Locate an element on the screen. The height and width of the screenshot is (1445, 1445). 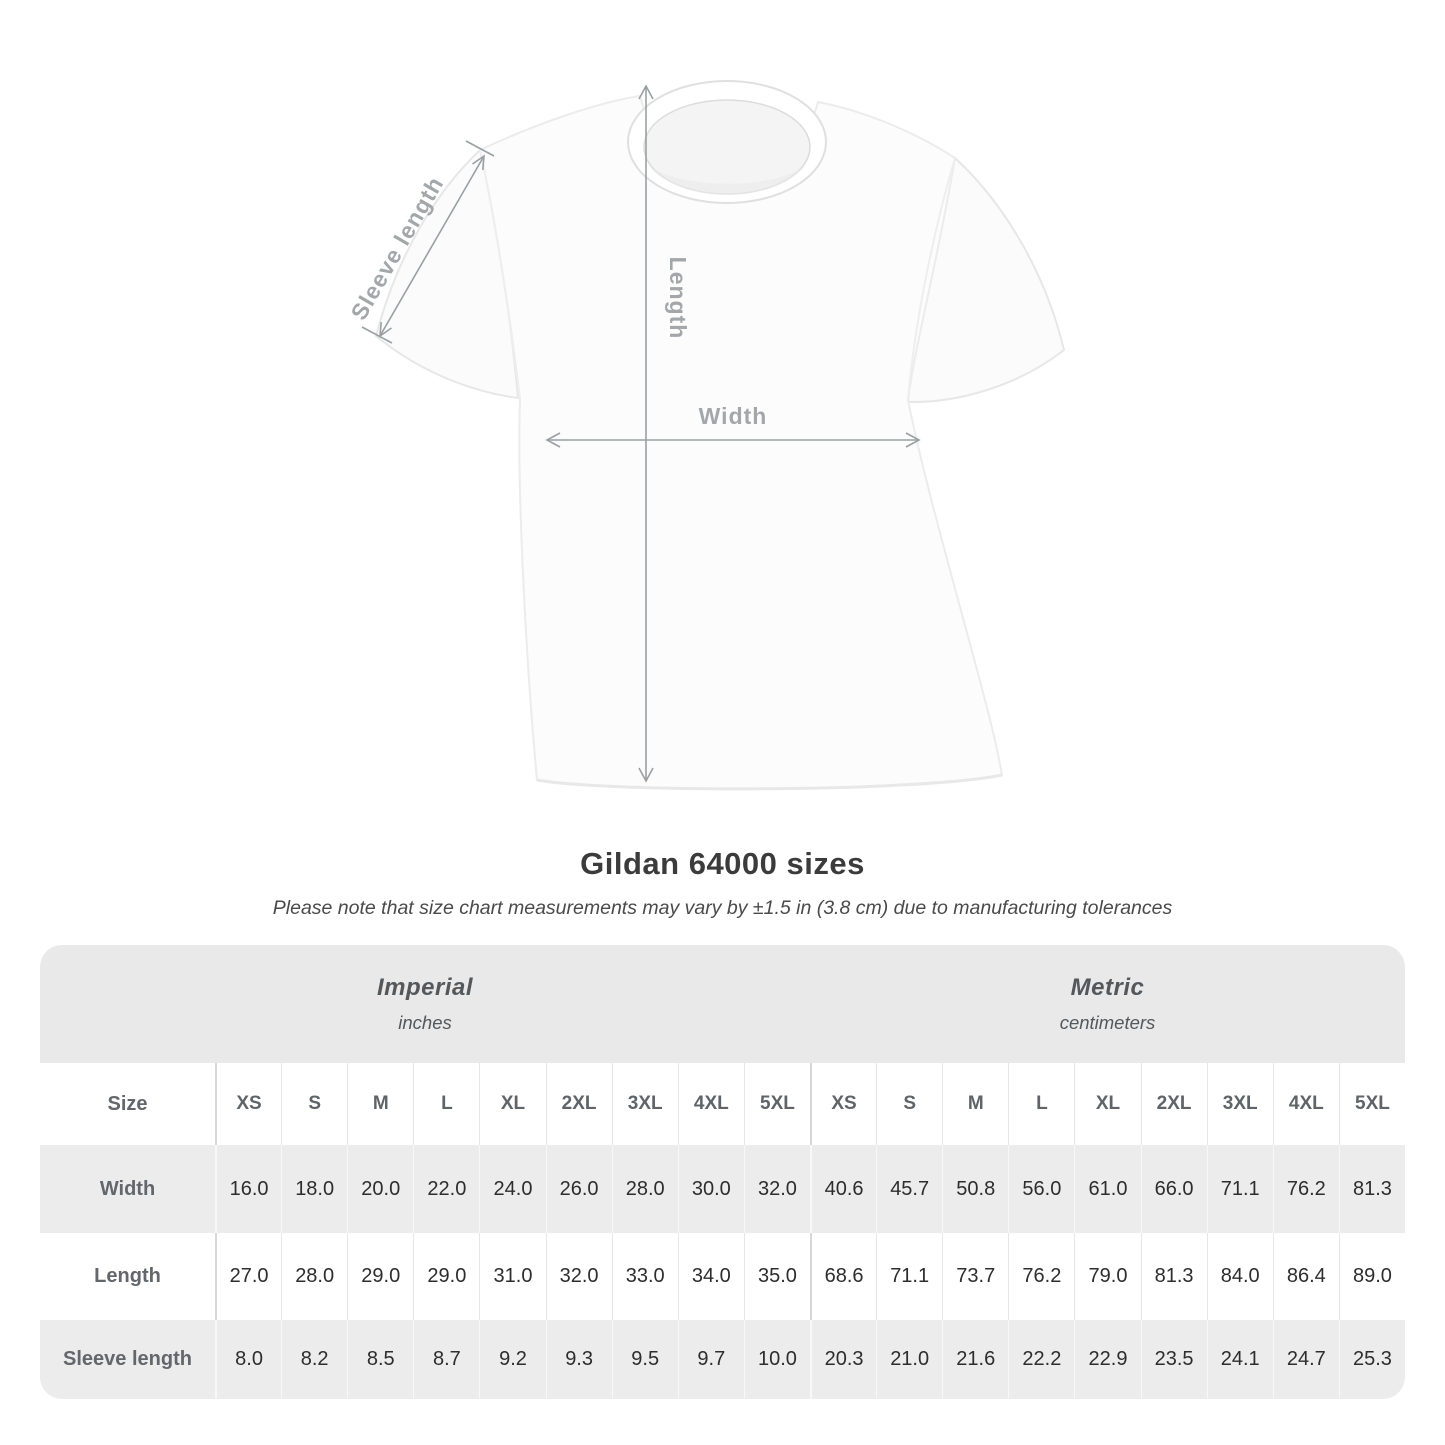
row-label: Sleeve length is located at coordinates (127, 1359).